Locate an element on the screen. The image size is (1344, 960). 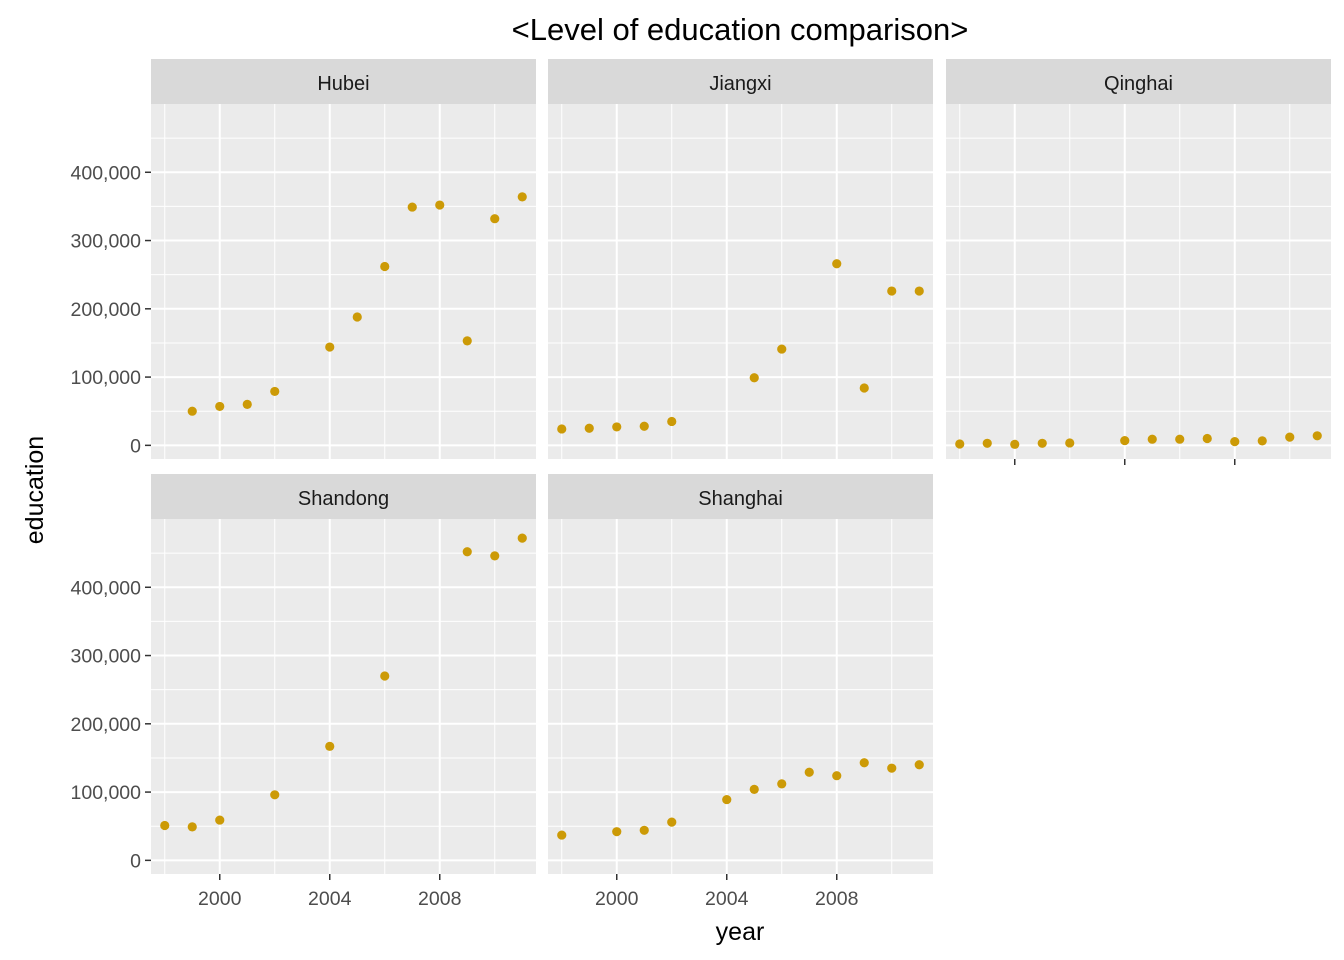
facet-panel-hubei: Hubei 0 100,000 200,000 300,000 400,000 is located at coordinates (303, 259).